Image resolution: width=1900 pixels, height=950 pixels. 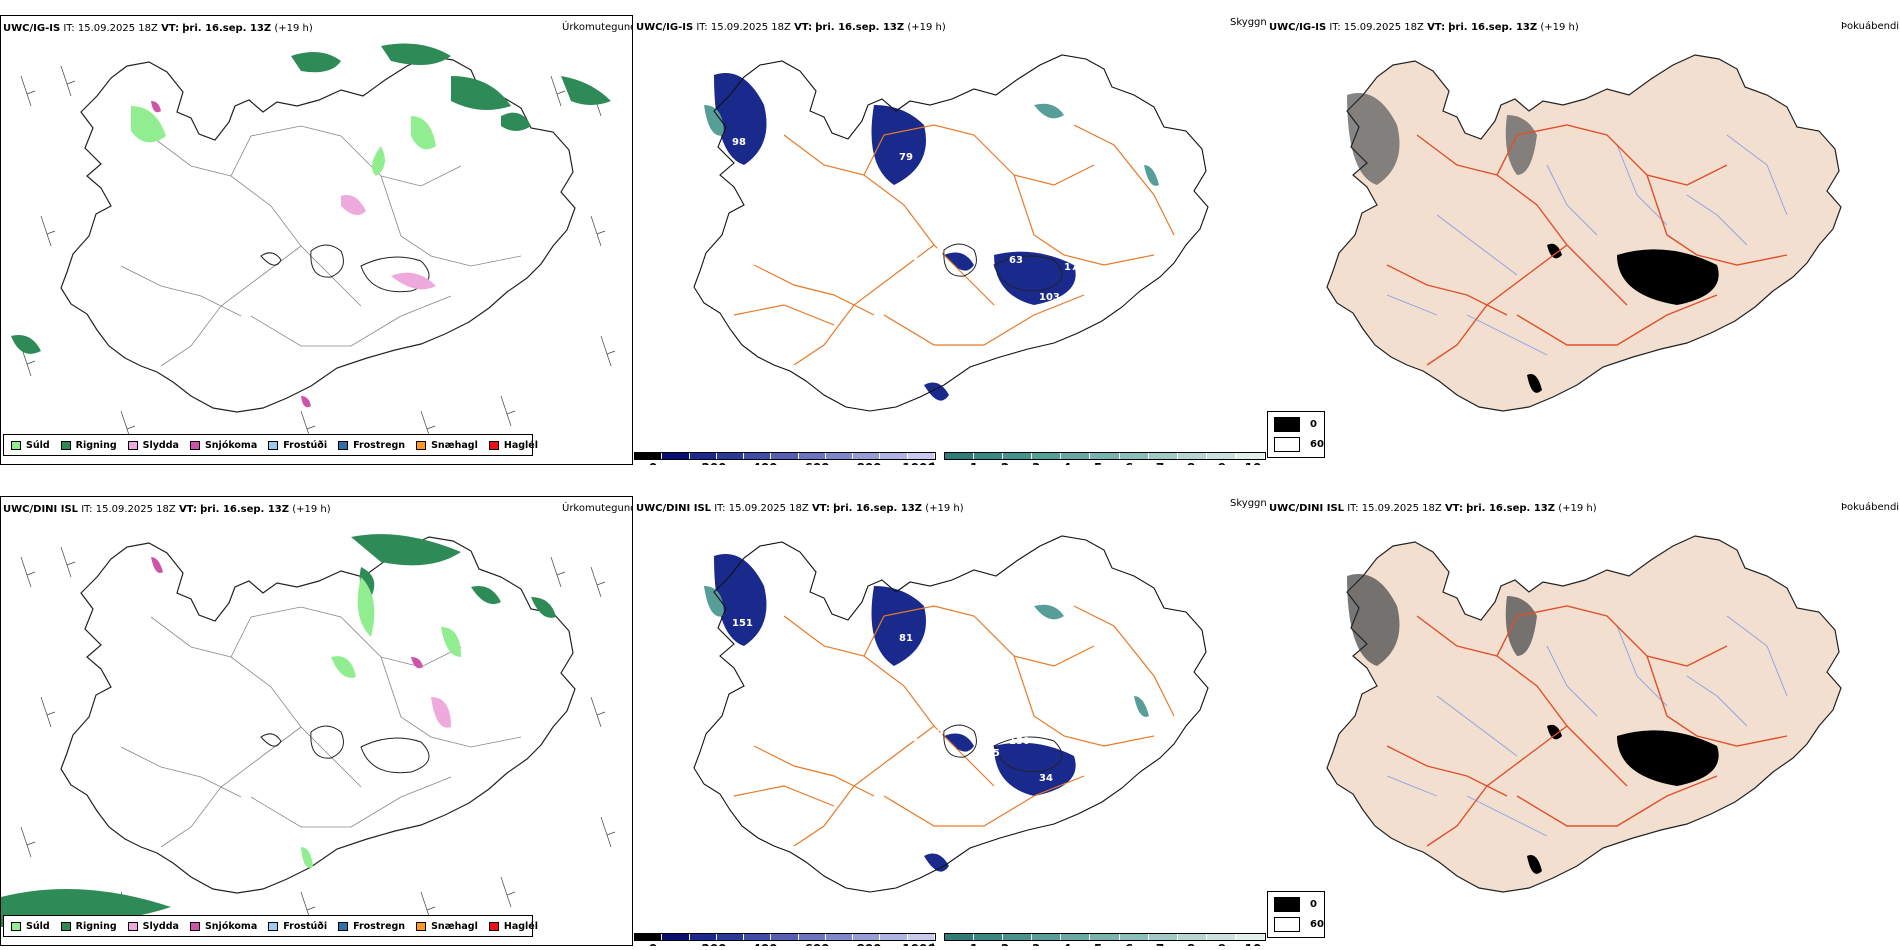 I want to click on visibility-label: 63, so click(x=1016, y=260).